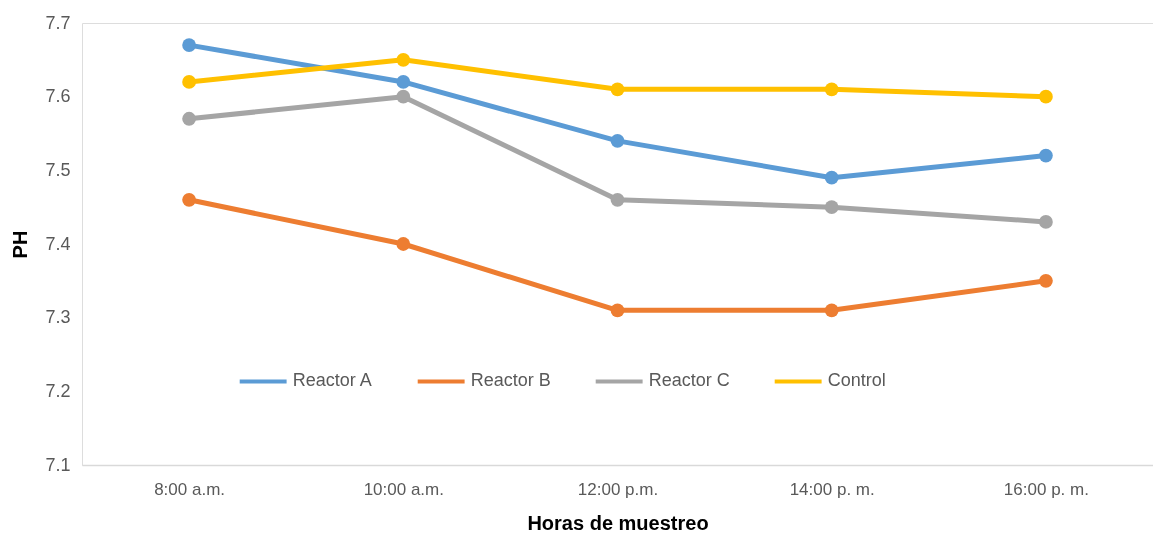 The image size is (1153, 541). I want to click on x-tick-label: 12:00 p.m., so click(618, 489).